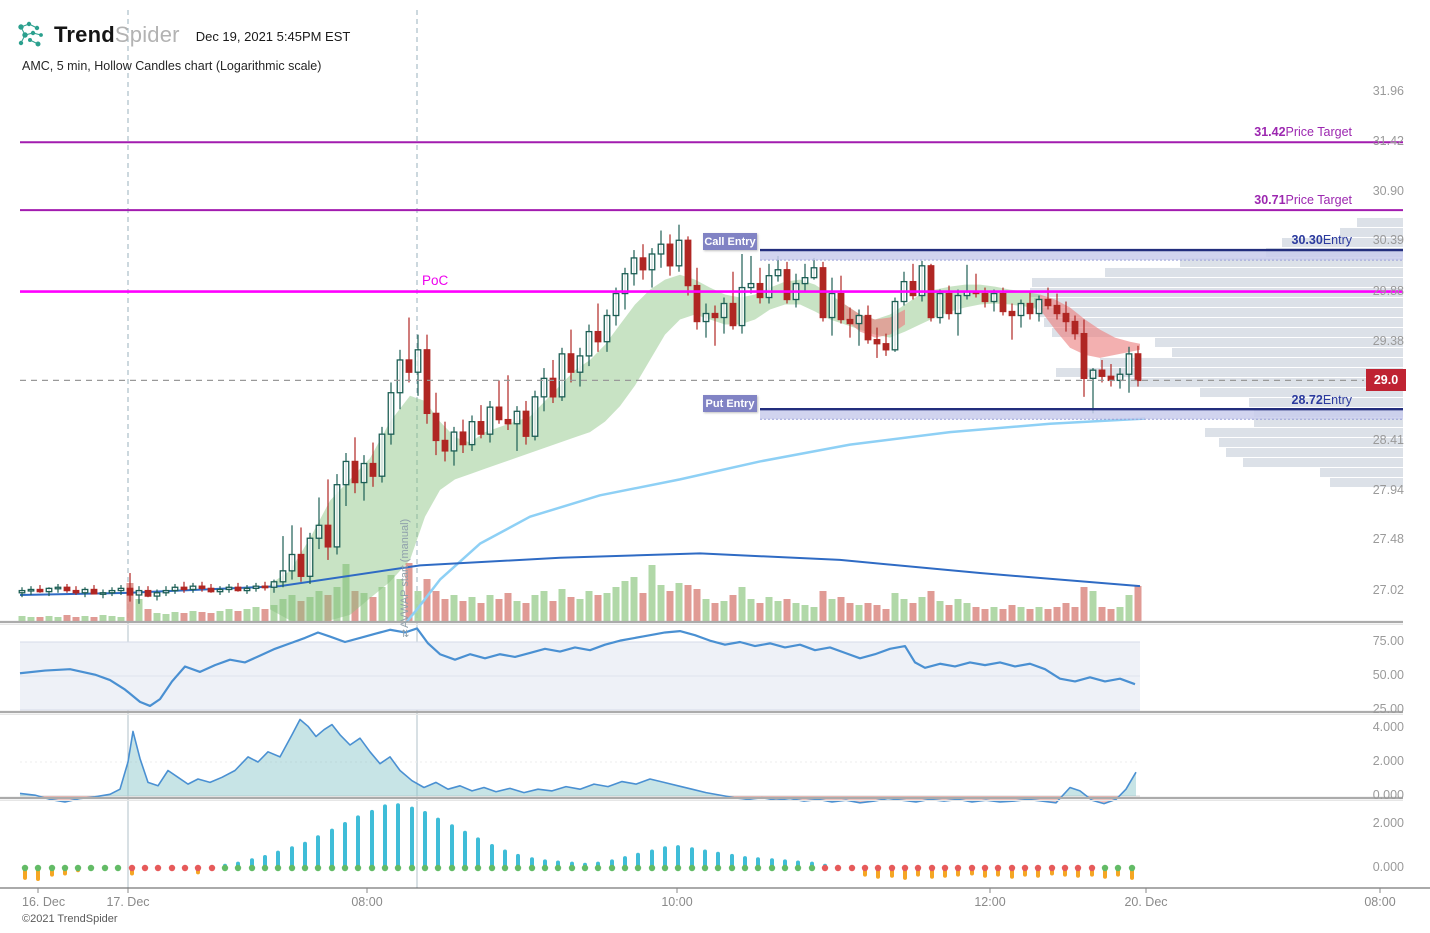  What do you see at coordinates (1388, 340) in the screenshot?
I see `price-axis-label: 29.38` at bounding box center [1388, 340].